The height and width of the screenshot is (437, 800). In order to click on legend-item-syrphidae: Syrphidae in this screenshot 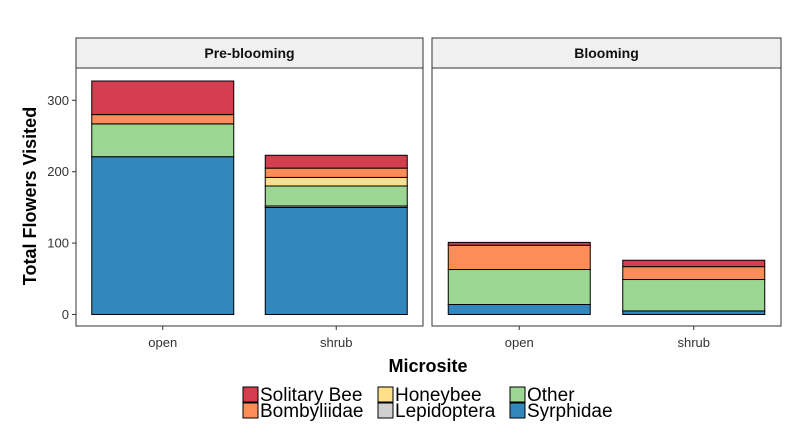, I will do `click(561, 411)`.